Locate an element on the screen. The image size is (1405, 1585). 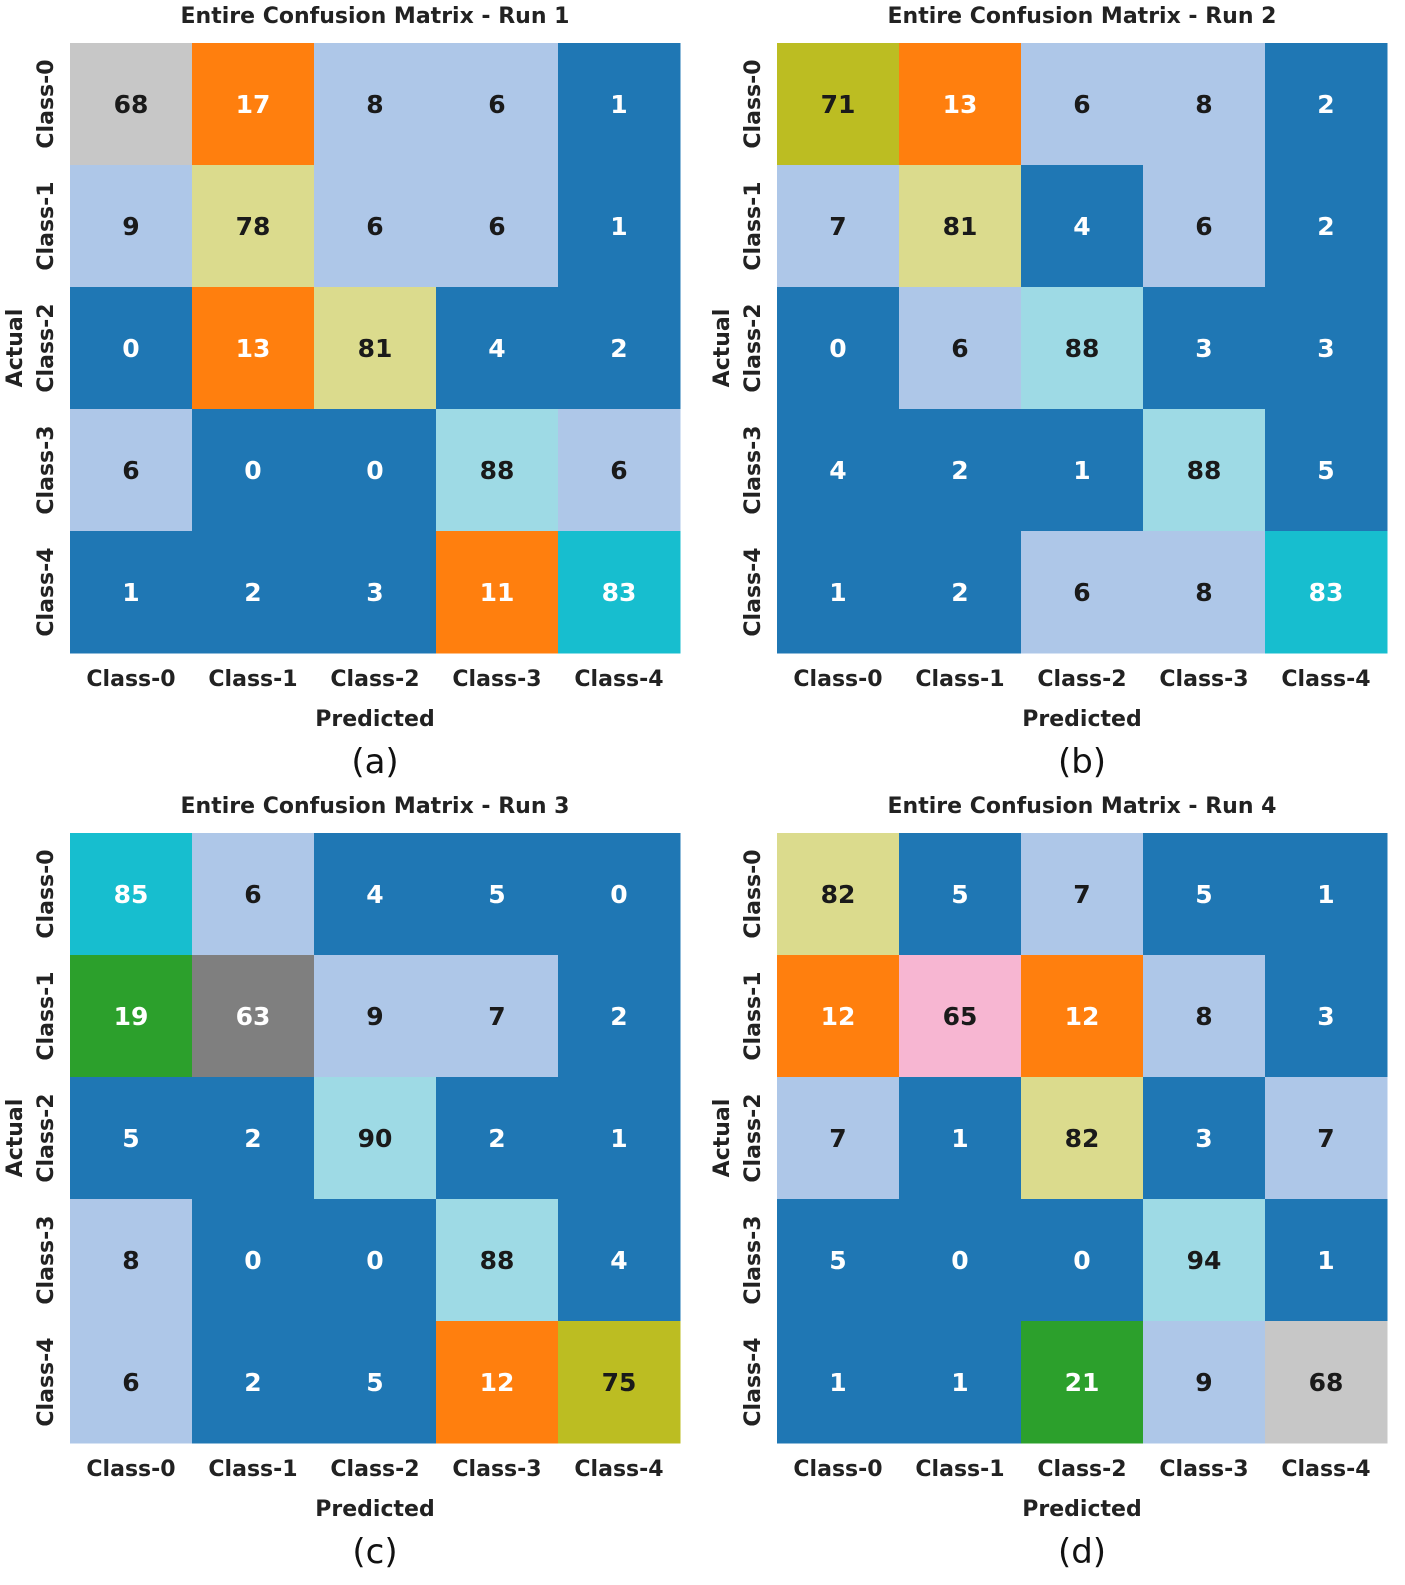
panel-caption: (b) is located at coordinates (1082, 762).